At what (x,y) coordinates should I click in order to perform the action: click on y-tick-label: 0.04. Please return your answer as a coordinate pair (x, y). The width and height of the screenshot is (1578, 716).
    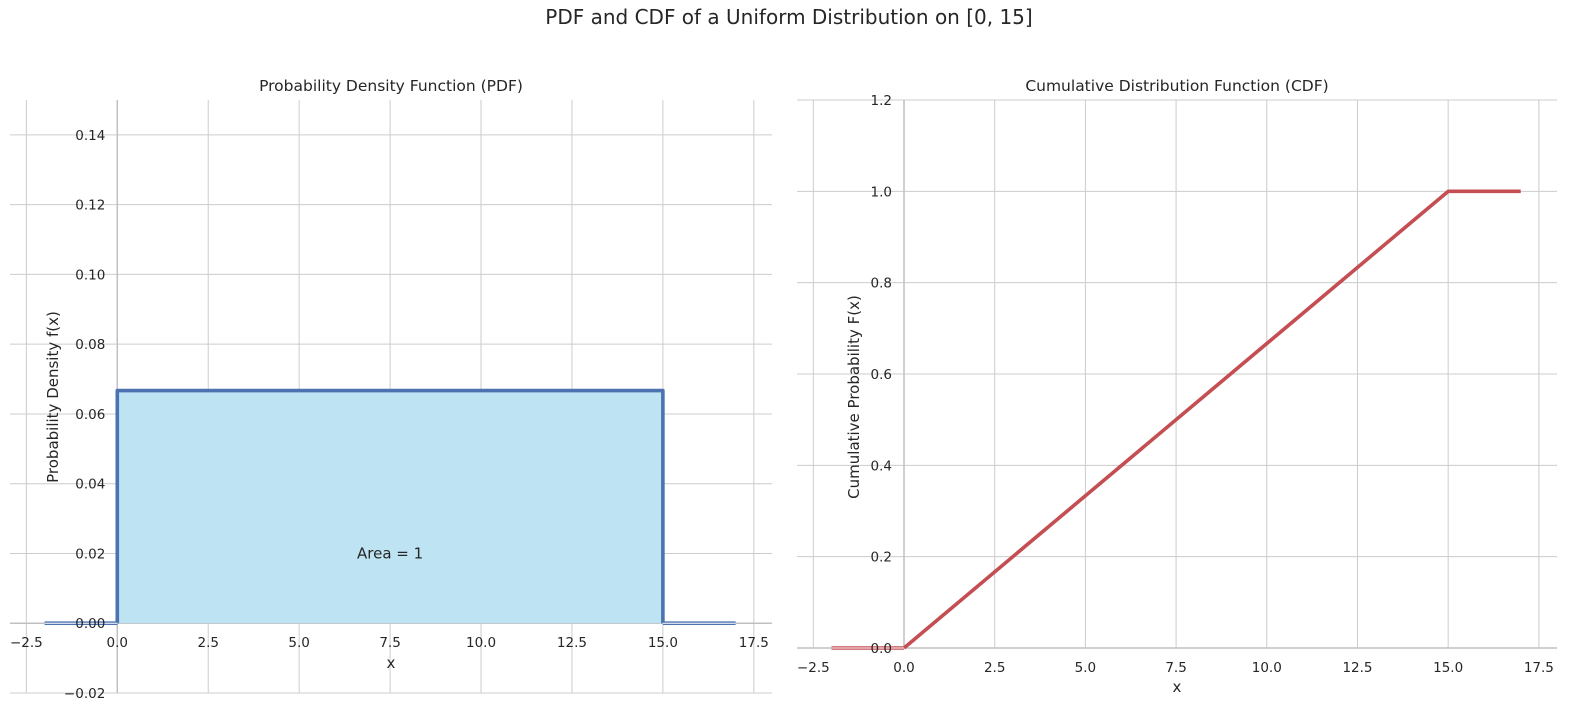
    Looking at the image, I should click on (90, 485).